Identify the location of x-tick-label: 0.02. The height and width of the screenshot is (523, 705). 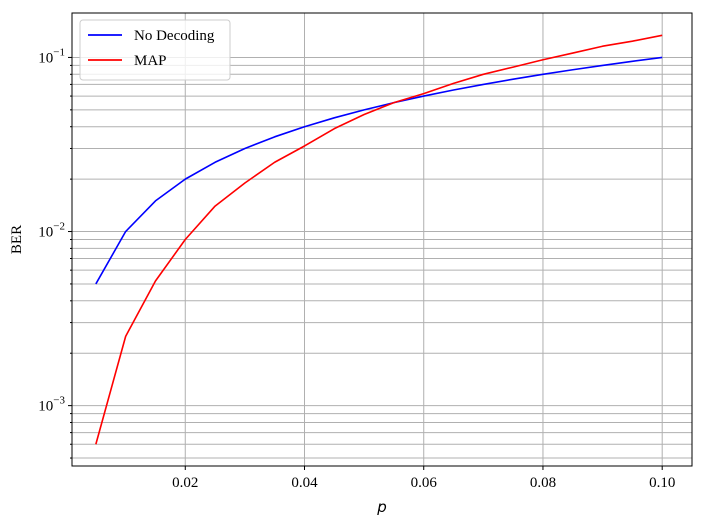
(185, 483).